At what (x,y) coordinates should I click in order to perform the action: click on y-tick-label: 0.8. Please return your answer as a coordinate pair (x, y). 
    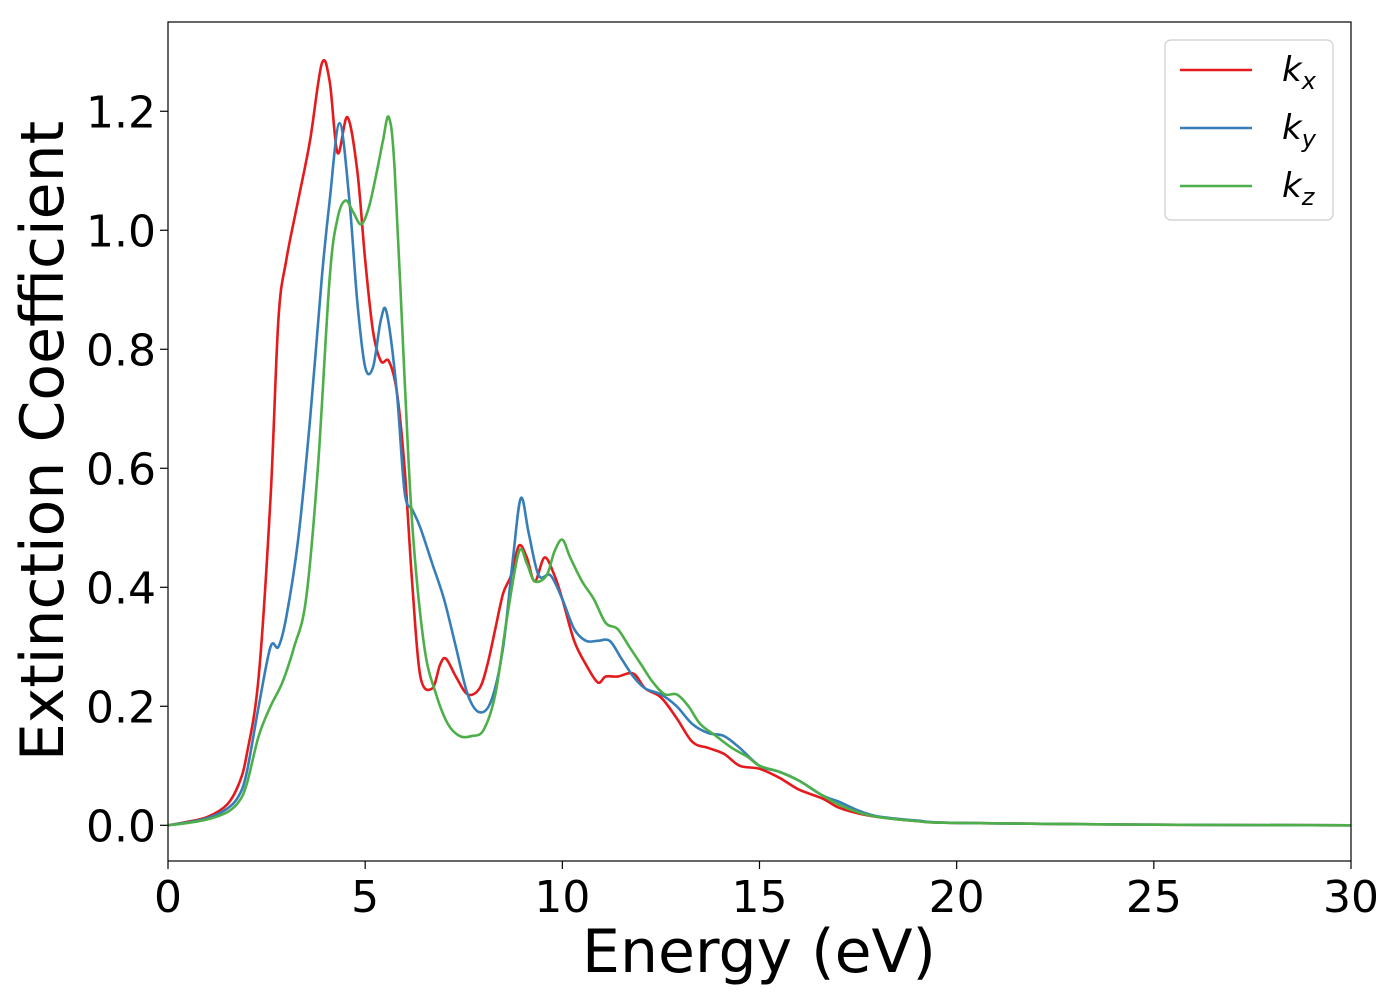
    Looking at the image, I should click on (121, 350).